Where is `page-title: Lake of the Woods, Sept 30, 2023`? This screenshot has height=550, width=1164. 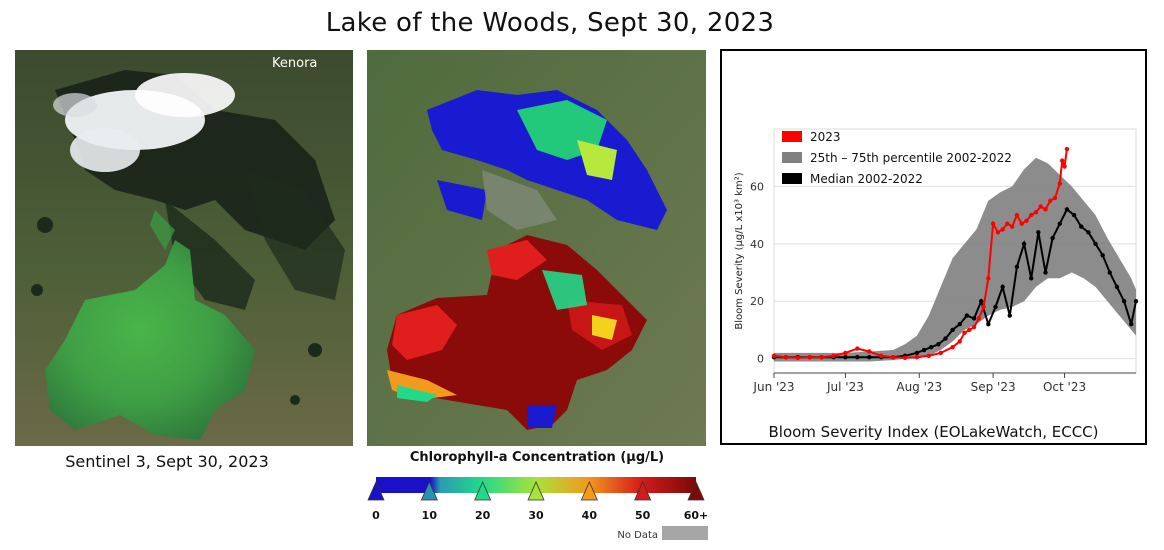 page-title: Lake of the Woods, Sept 30, 2023 is located at coordinates (550, 23).